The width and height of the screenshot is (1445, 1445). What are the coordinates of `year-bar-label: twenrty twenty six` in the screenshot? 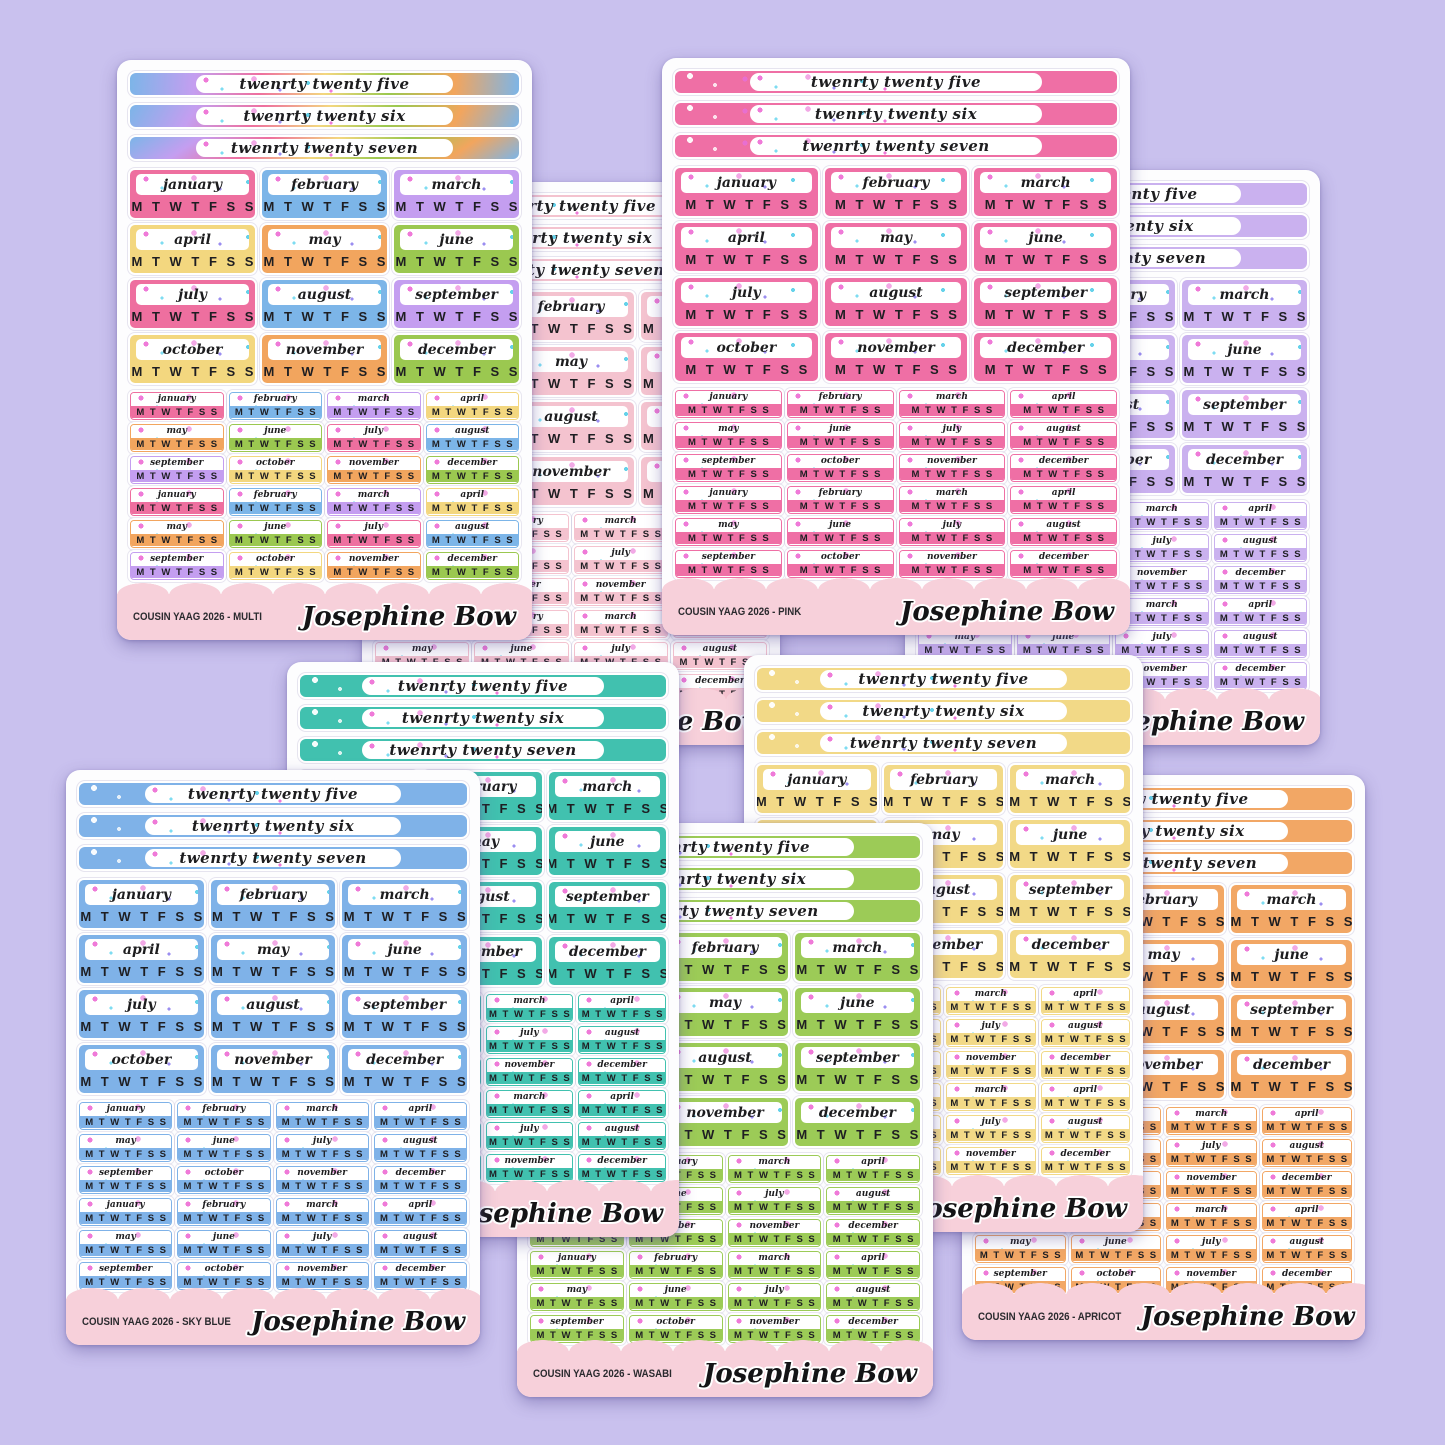 It's located at (943, 711).